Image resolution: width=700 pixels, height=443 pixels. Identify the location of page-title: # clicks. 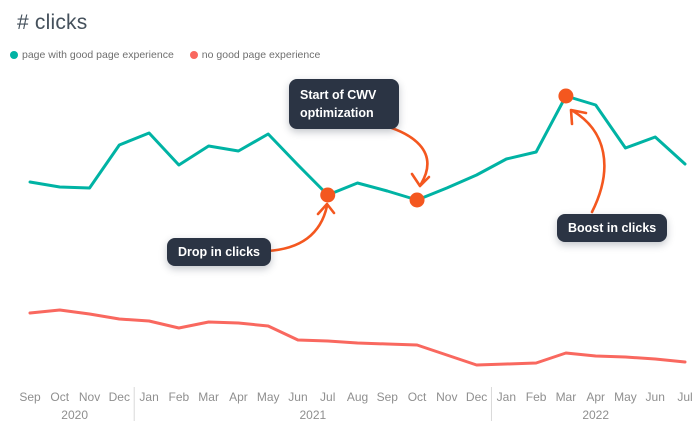
(52, 22).